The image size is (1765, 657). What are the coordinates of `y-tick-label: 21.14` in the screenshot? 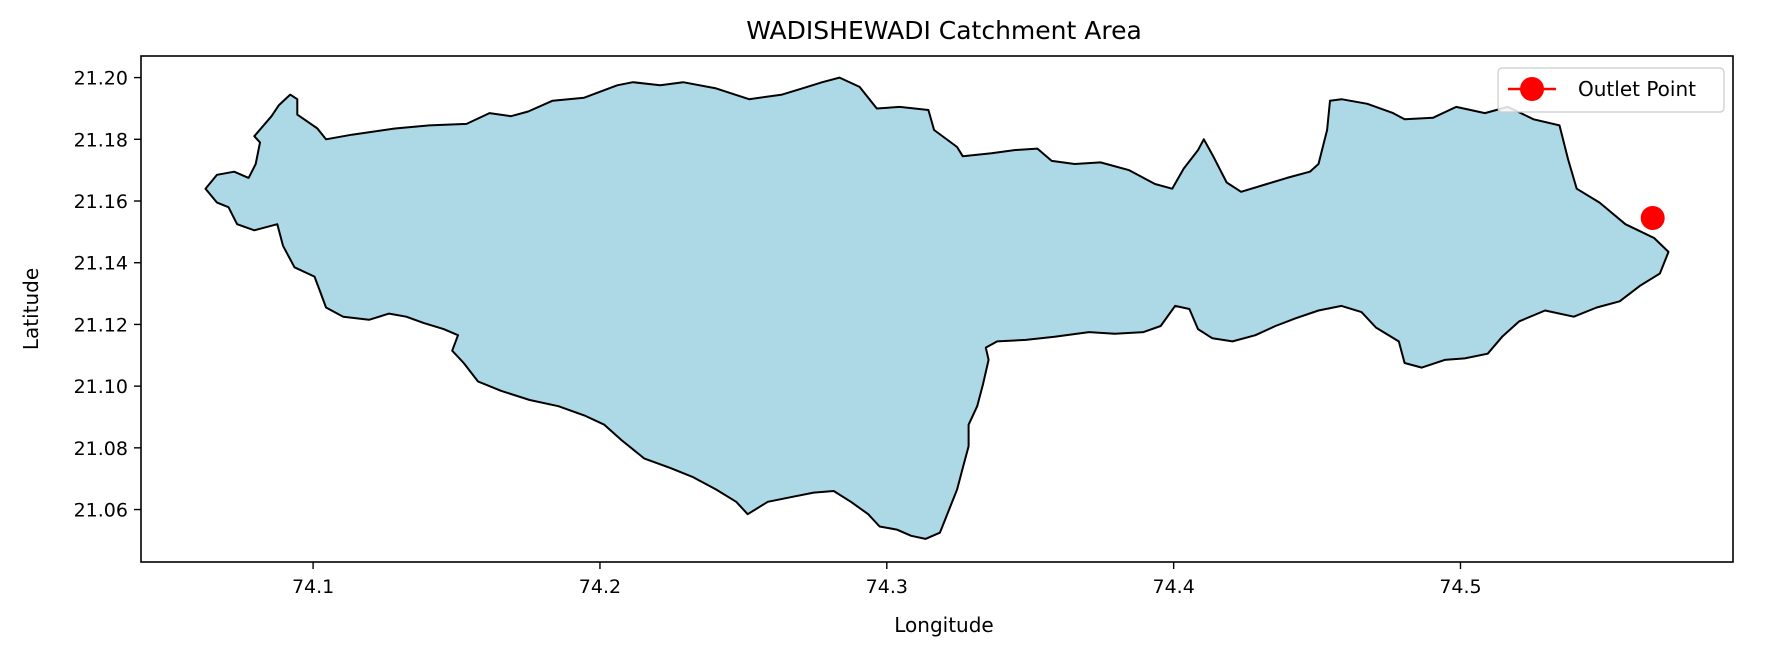 It's located at (101, 264).